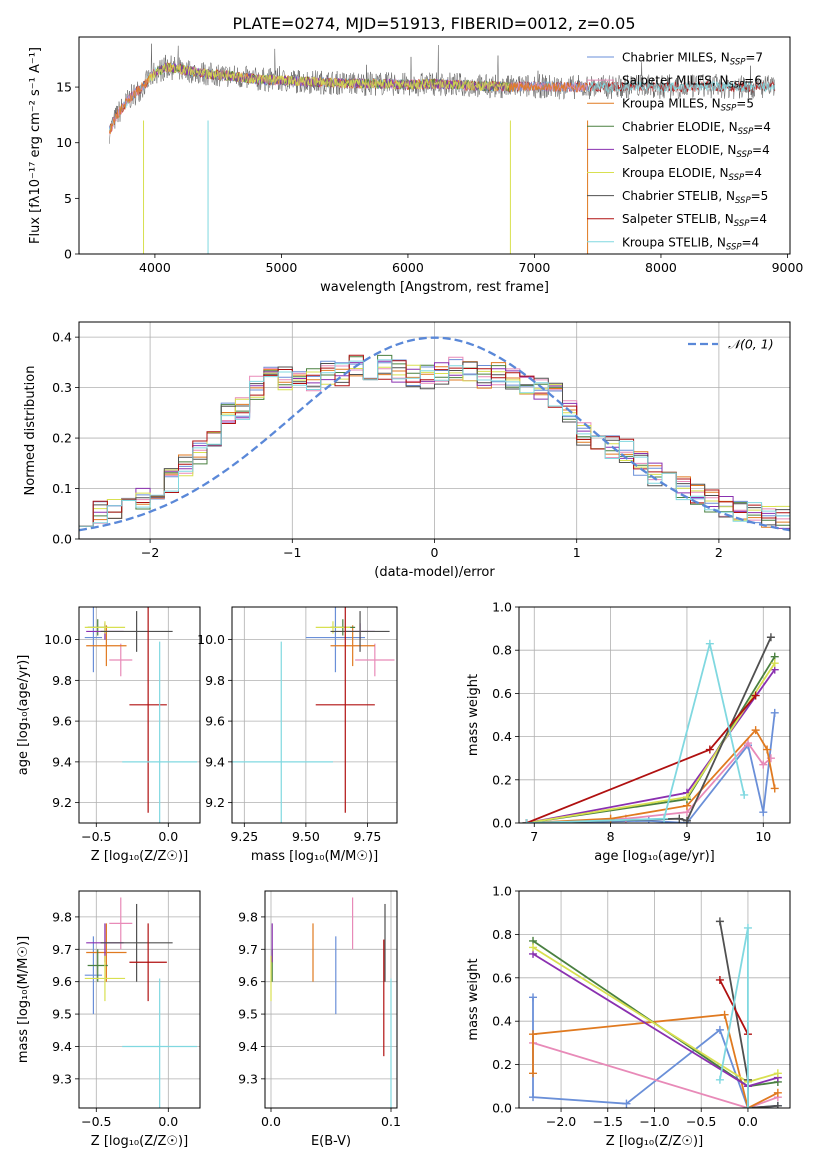  Describe the element at coordinates (23, 715) in the screenshot. I see `y-axis-label: age [log₁₀(age/yr)]` at that location.